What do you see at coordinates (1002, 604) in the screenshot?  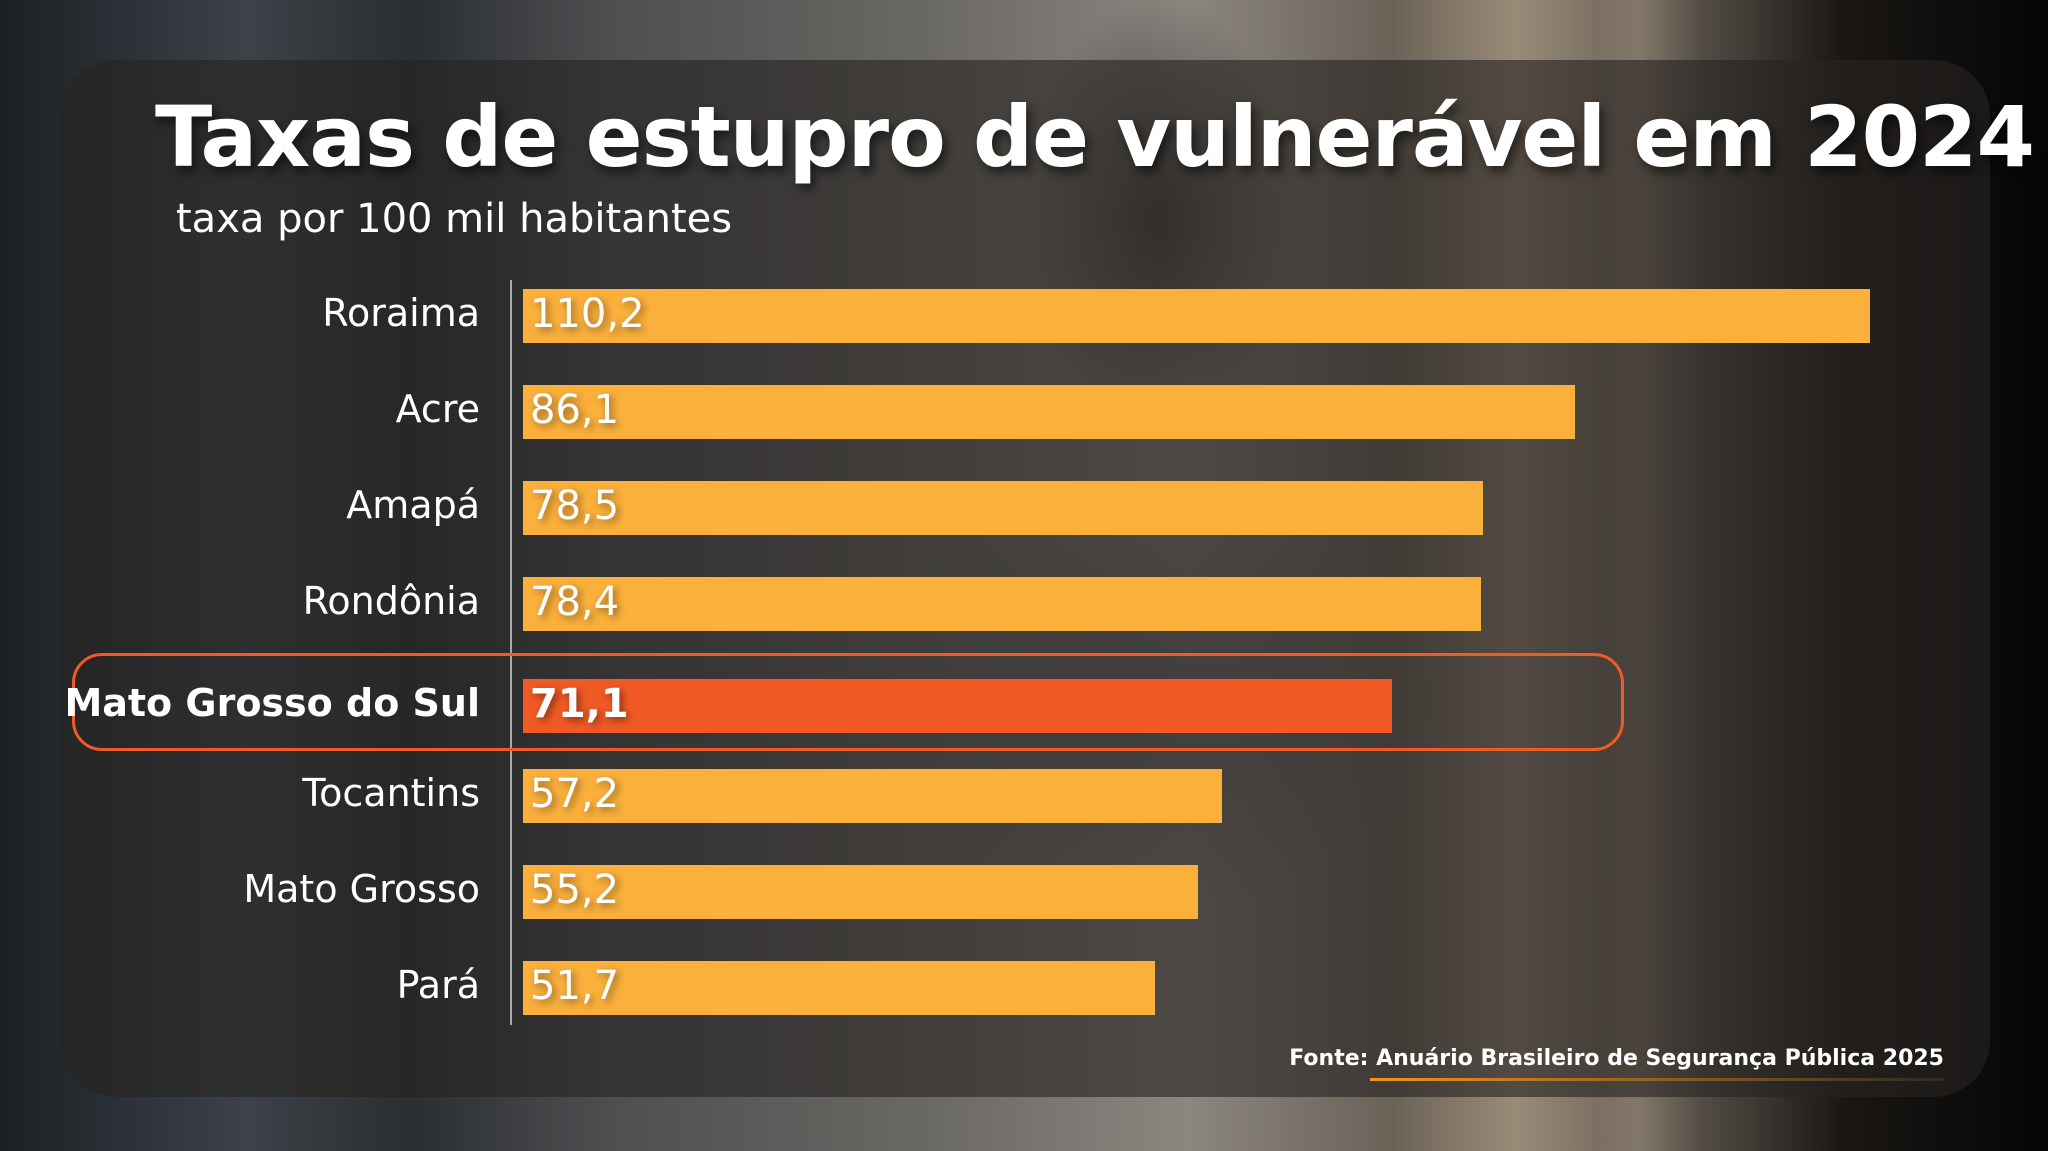 I see `bar-rondônia` at bounding box center [1002, 604].